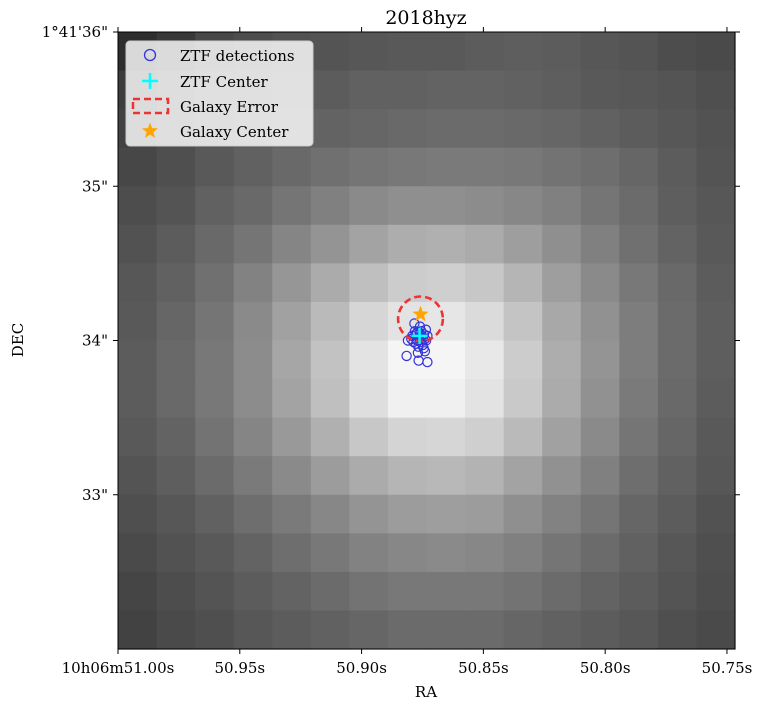  Describe the element at coordinates (419, 335) in the screenshot. I see `ztf-center-marker` at that location.